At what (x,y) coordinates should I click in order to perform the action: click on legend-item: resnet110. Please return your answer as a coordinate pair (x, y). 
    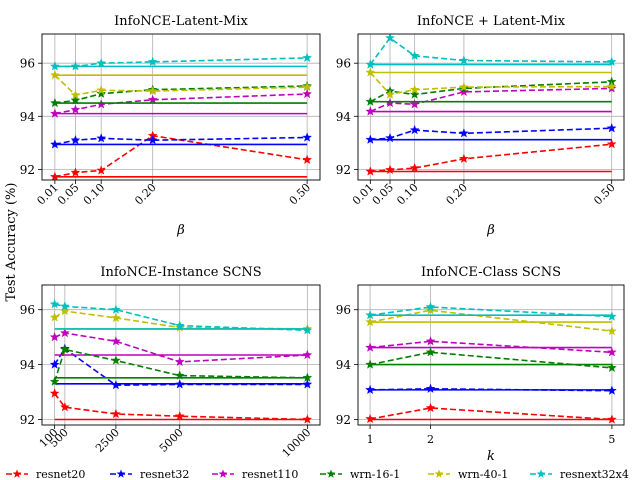
    Looking at the image, I should click on (255, 474).